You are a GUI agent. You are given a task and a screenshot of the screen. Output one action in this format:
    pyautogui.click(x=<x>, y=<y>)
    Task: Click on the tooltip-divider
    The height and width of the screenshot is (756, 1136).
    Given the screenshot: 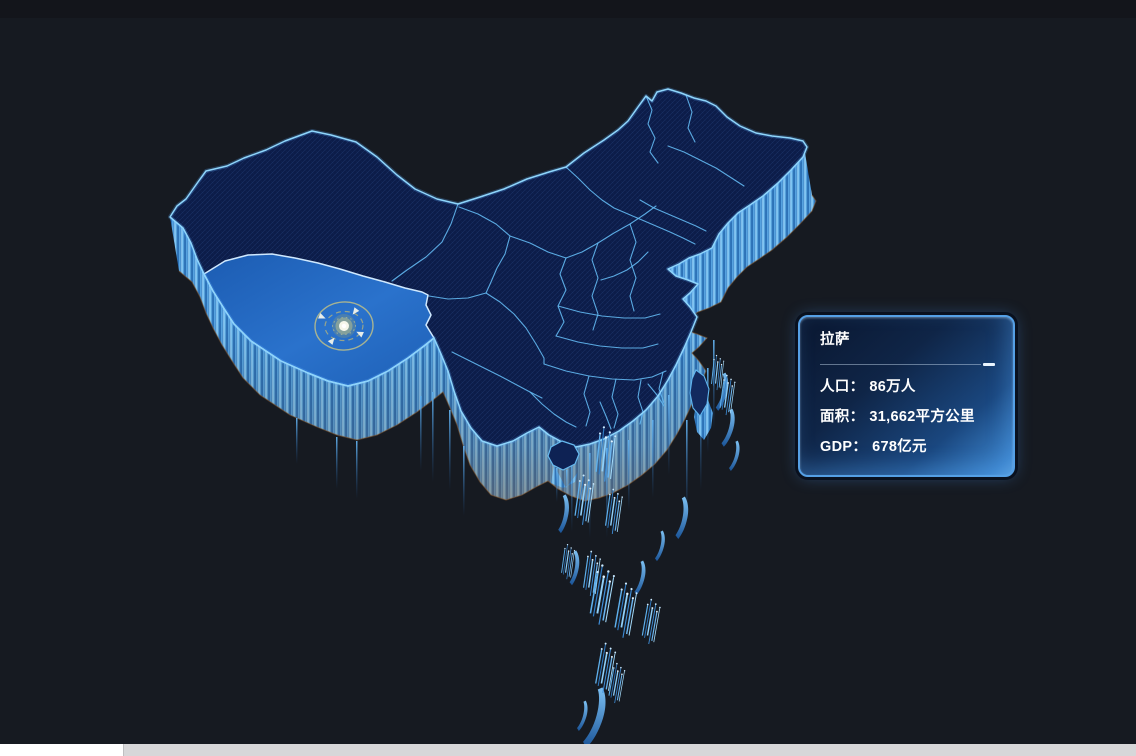 What is the action you would take?
    pyautogui.click(x=907, y=364)
    